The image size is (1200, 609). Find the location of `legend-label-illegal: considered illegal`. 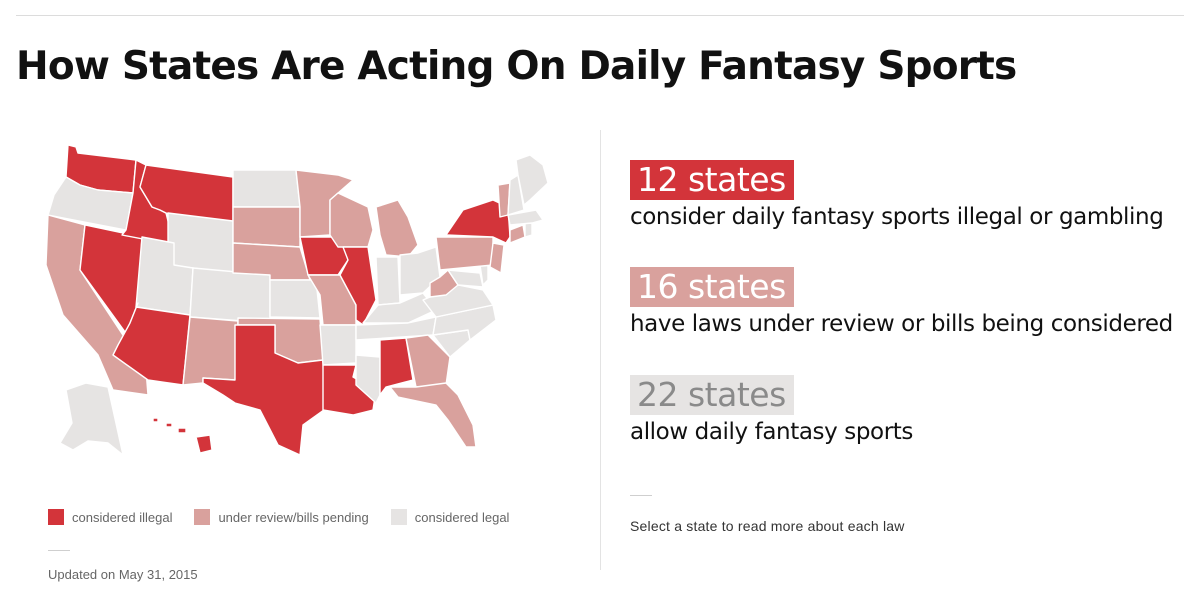

legend-label-illegal: considered illegal is located at coordinates (122, 517).